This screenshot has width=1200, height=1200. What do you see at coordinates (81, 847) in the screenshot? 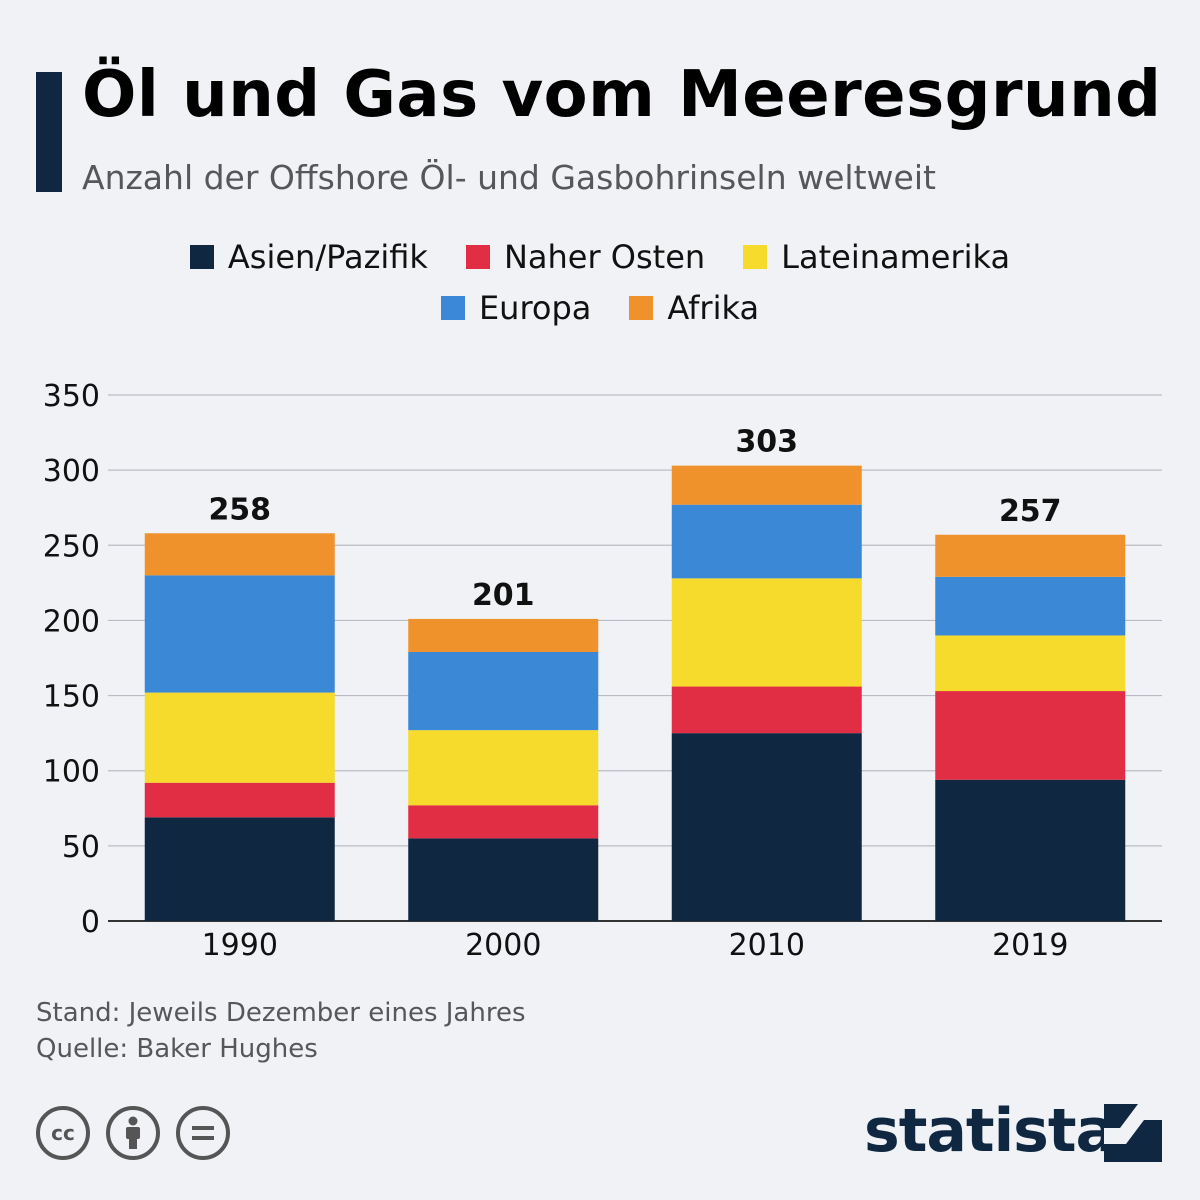
I see `y-tick-label: 50` at bounding box center [81, 847].